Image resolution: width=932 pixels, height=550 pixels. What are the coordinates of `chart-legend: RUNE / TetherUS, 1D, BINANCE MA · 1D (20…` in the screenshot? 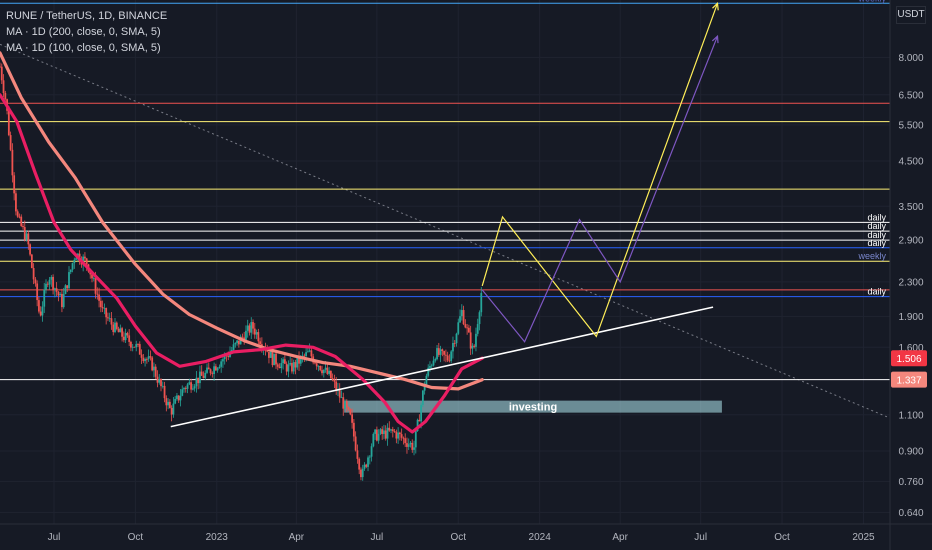 It's located at (86, 32).